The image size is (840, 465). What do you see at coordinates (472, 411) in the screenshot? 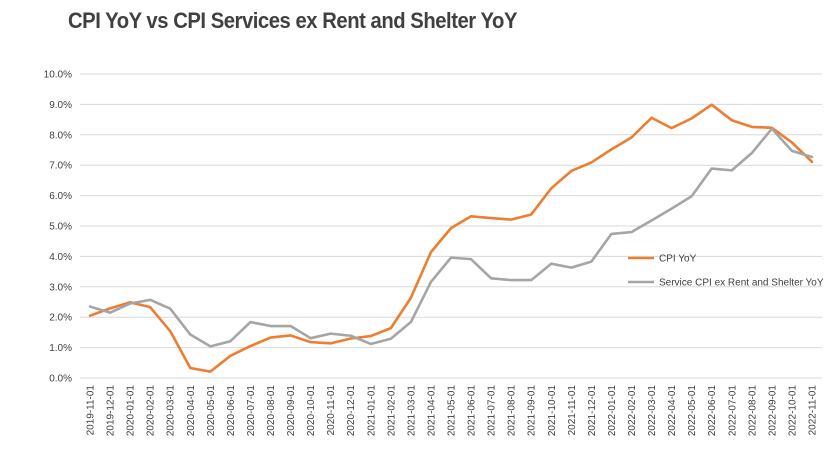
I see `x-tick-label: 2021-06-01` at bounding box center [472, 411].